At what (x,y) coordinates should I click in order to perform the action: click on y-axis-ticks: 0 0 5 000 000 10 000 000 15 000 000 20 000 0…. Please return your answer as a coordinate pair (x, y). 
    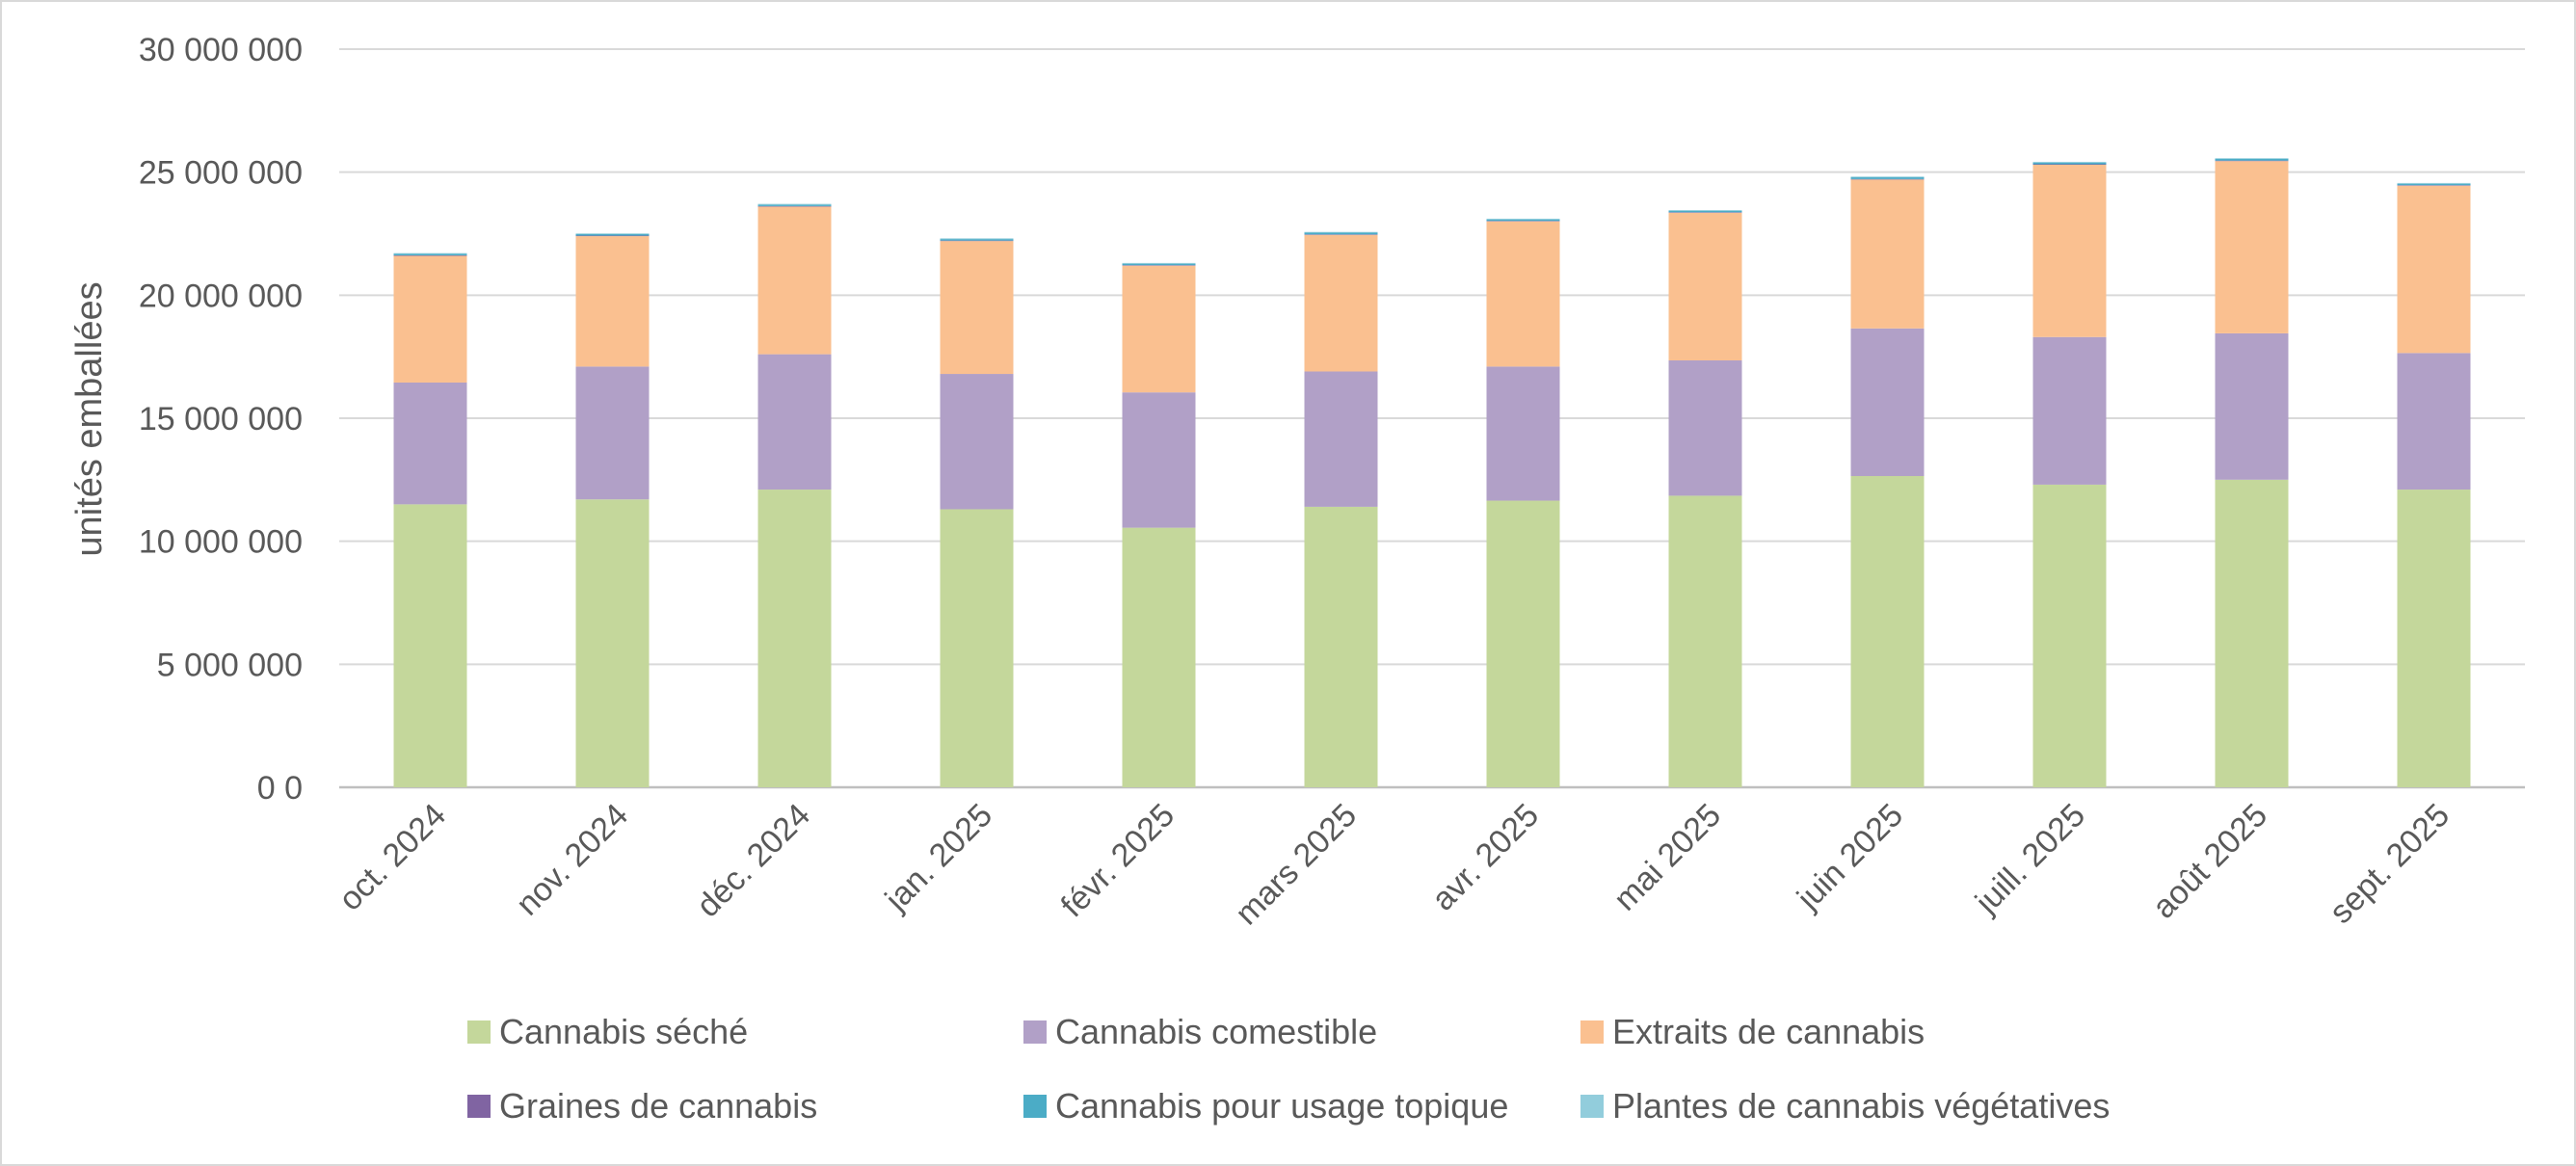
    Looking at the image, I should click on (221, 419).